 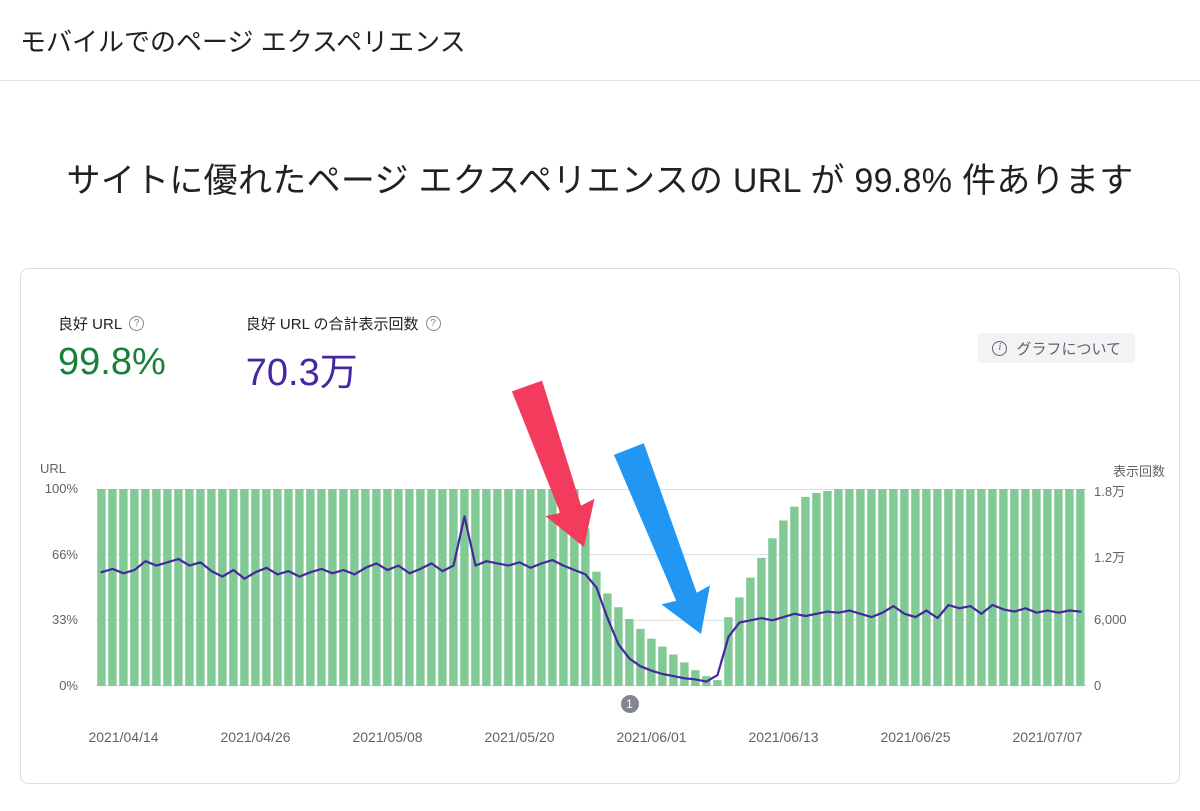 What do you see at coordinates (343, 354) in the screenshot?
I see `metric-impressions: 良好 URL の合計表示回数 ? 70.3万` at bounding box center [343, 354].